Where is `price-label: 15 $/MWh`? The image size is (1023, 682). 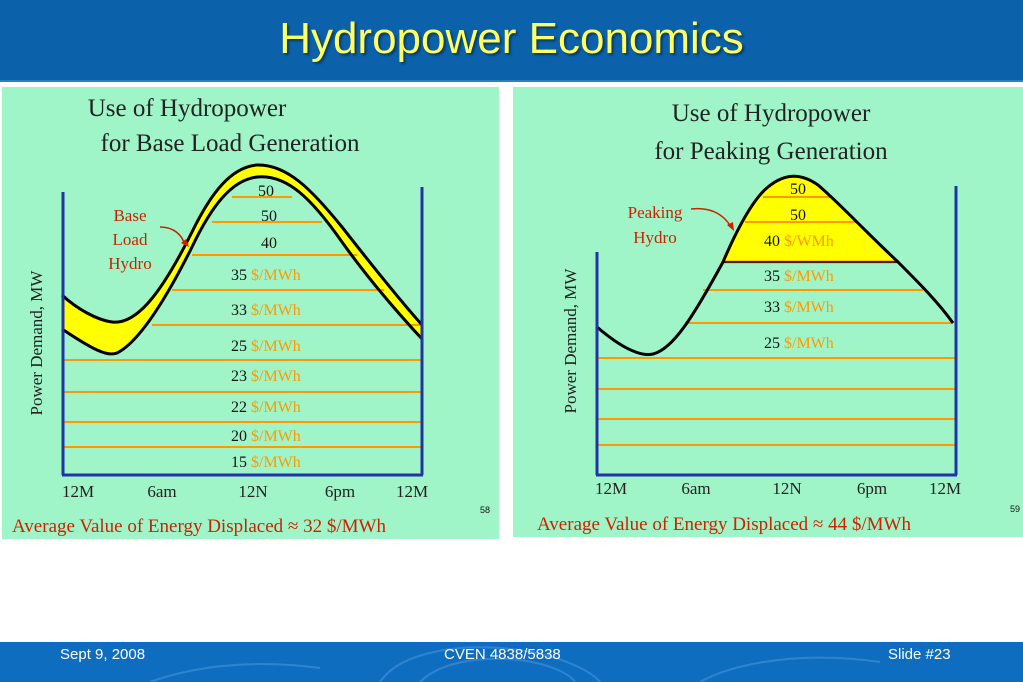 price-label: 15 $/MWh is located at coordinates (266, 462).